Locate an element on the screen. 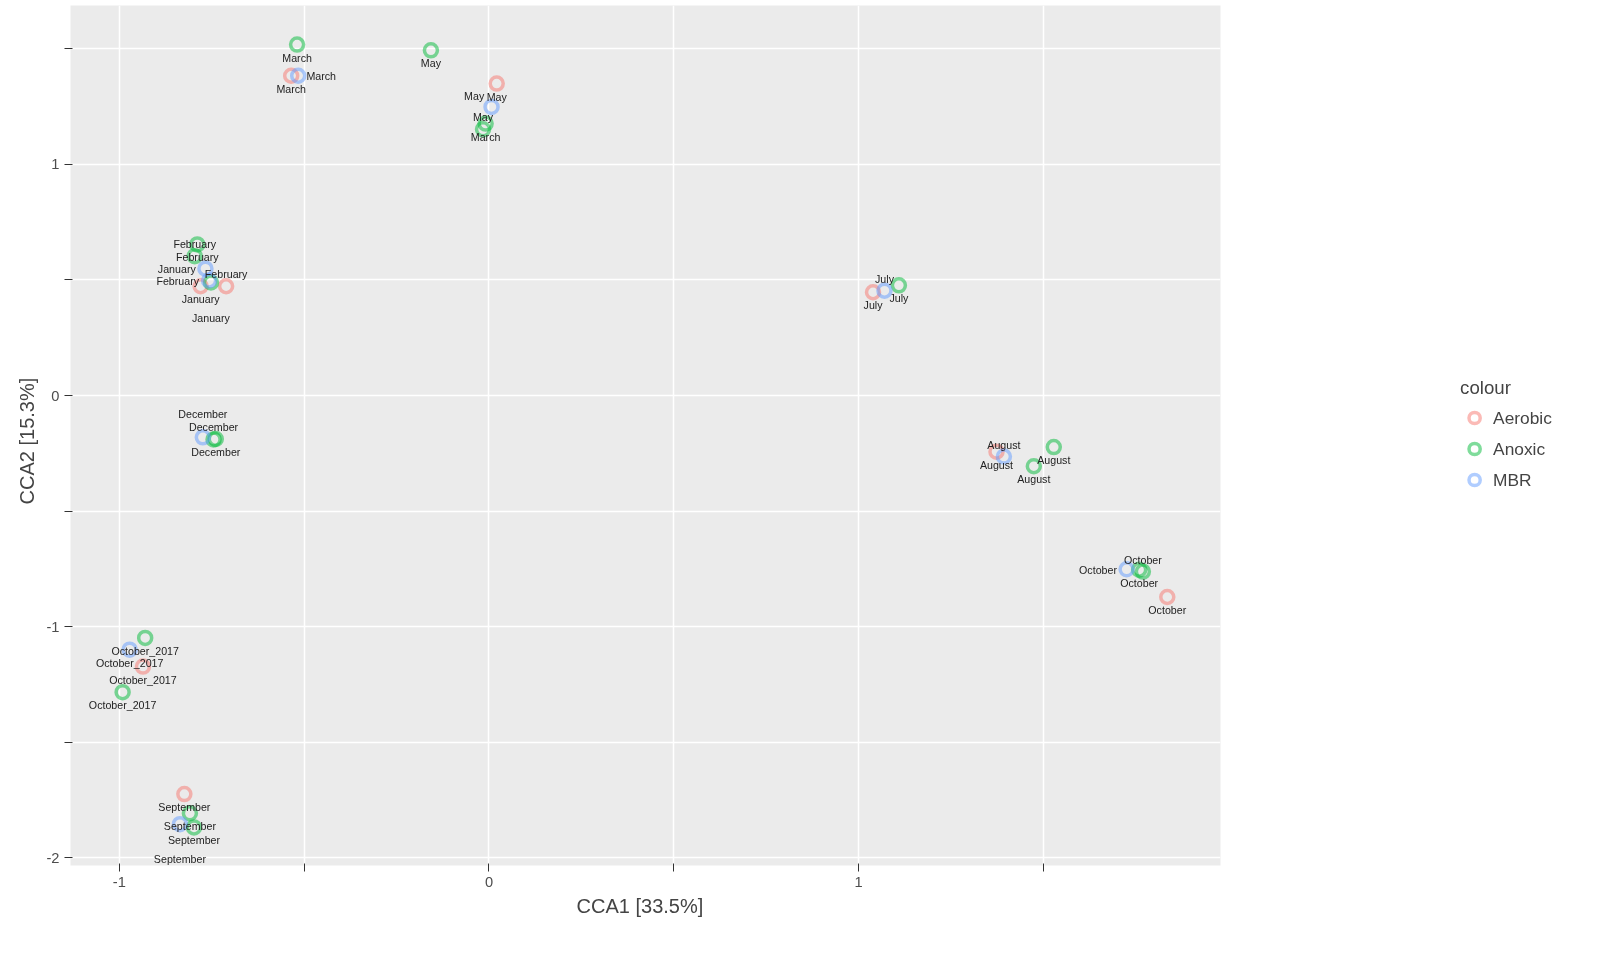  y-tick-label: -1 is located at coordinates (53, 626).